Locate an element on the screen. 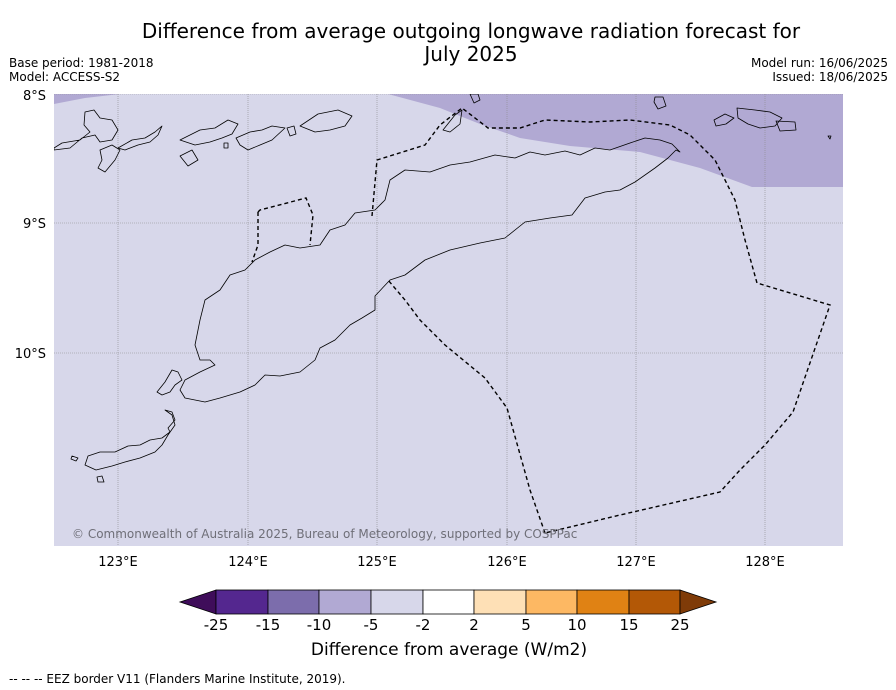 The height and width of the screenshot is (690, 896). far-east-islet is located at coordinates (829, 137).